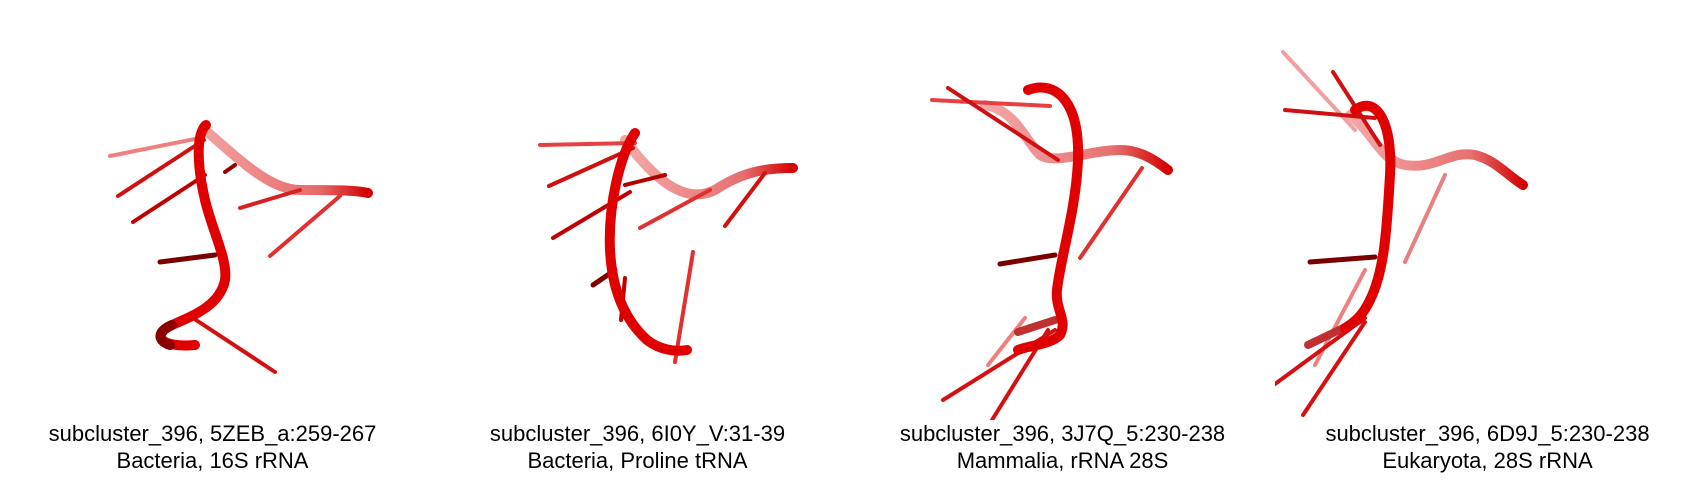  What do you see at coordinates (637, 460) in the screenshot?
I see `structure-subtitle-2: Bacteria, Proline tRNA` at bounding box center [637, 460].